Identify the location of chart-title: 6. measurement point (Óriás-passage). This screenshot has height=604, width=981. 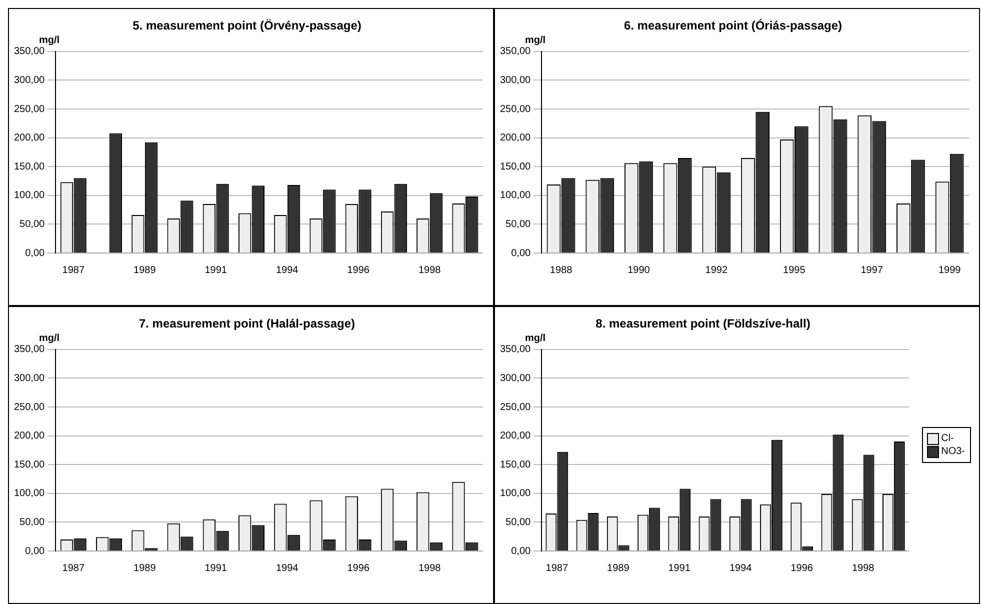
(733, 25).